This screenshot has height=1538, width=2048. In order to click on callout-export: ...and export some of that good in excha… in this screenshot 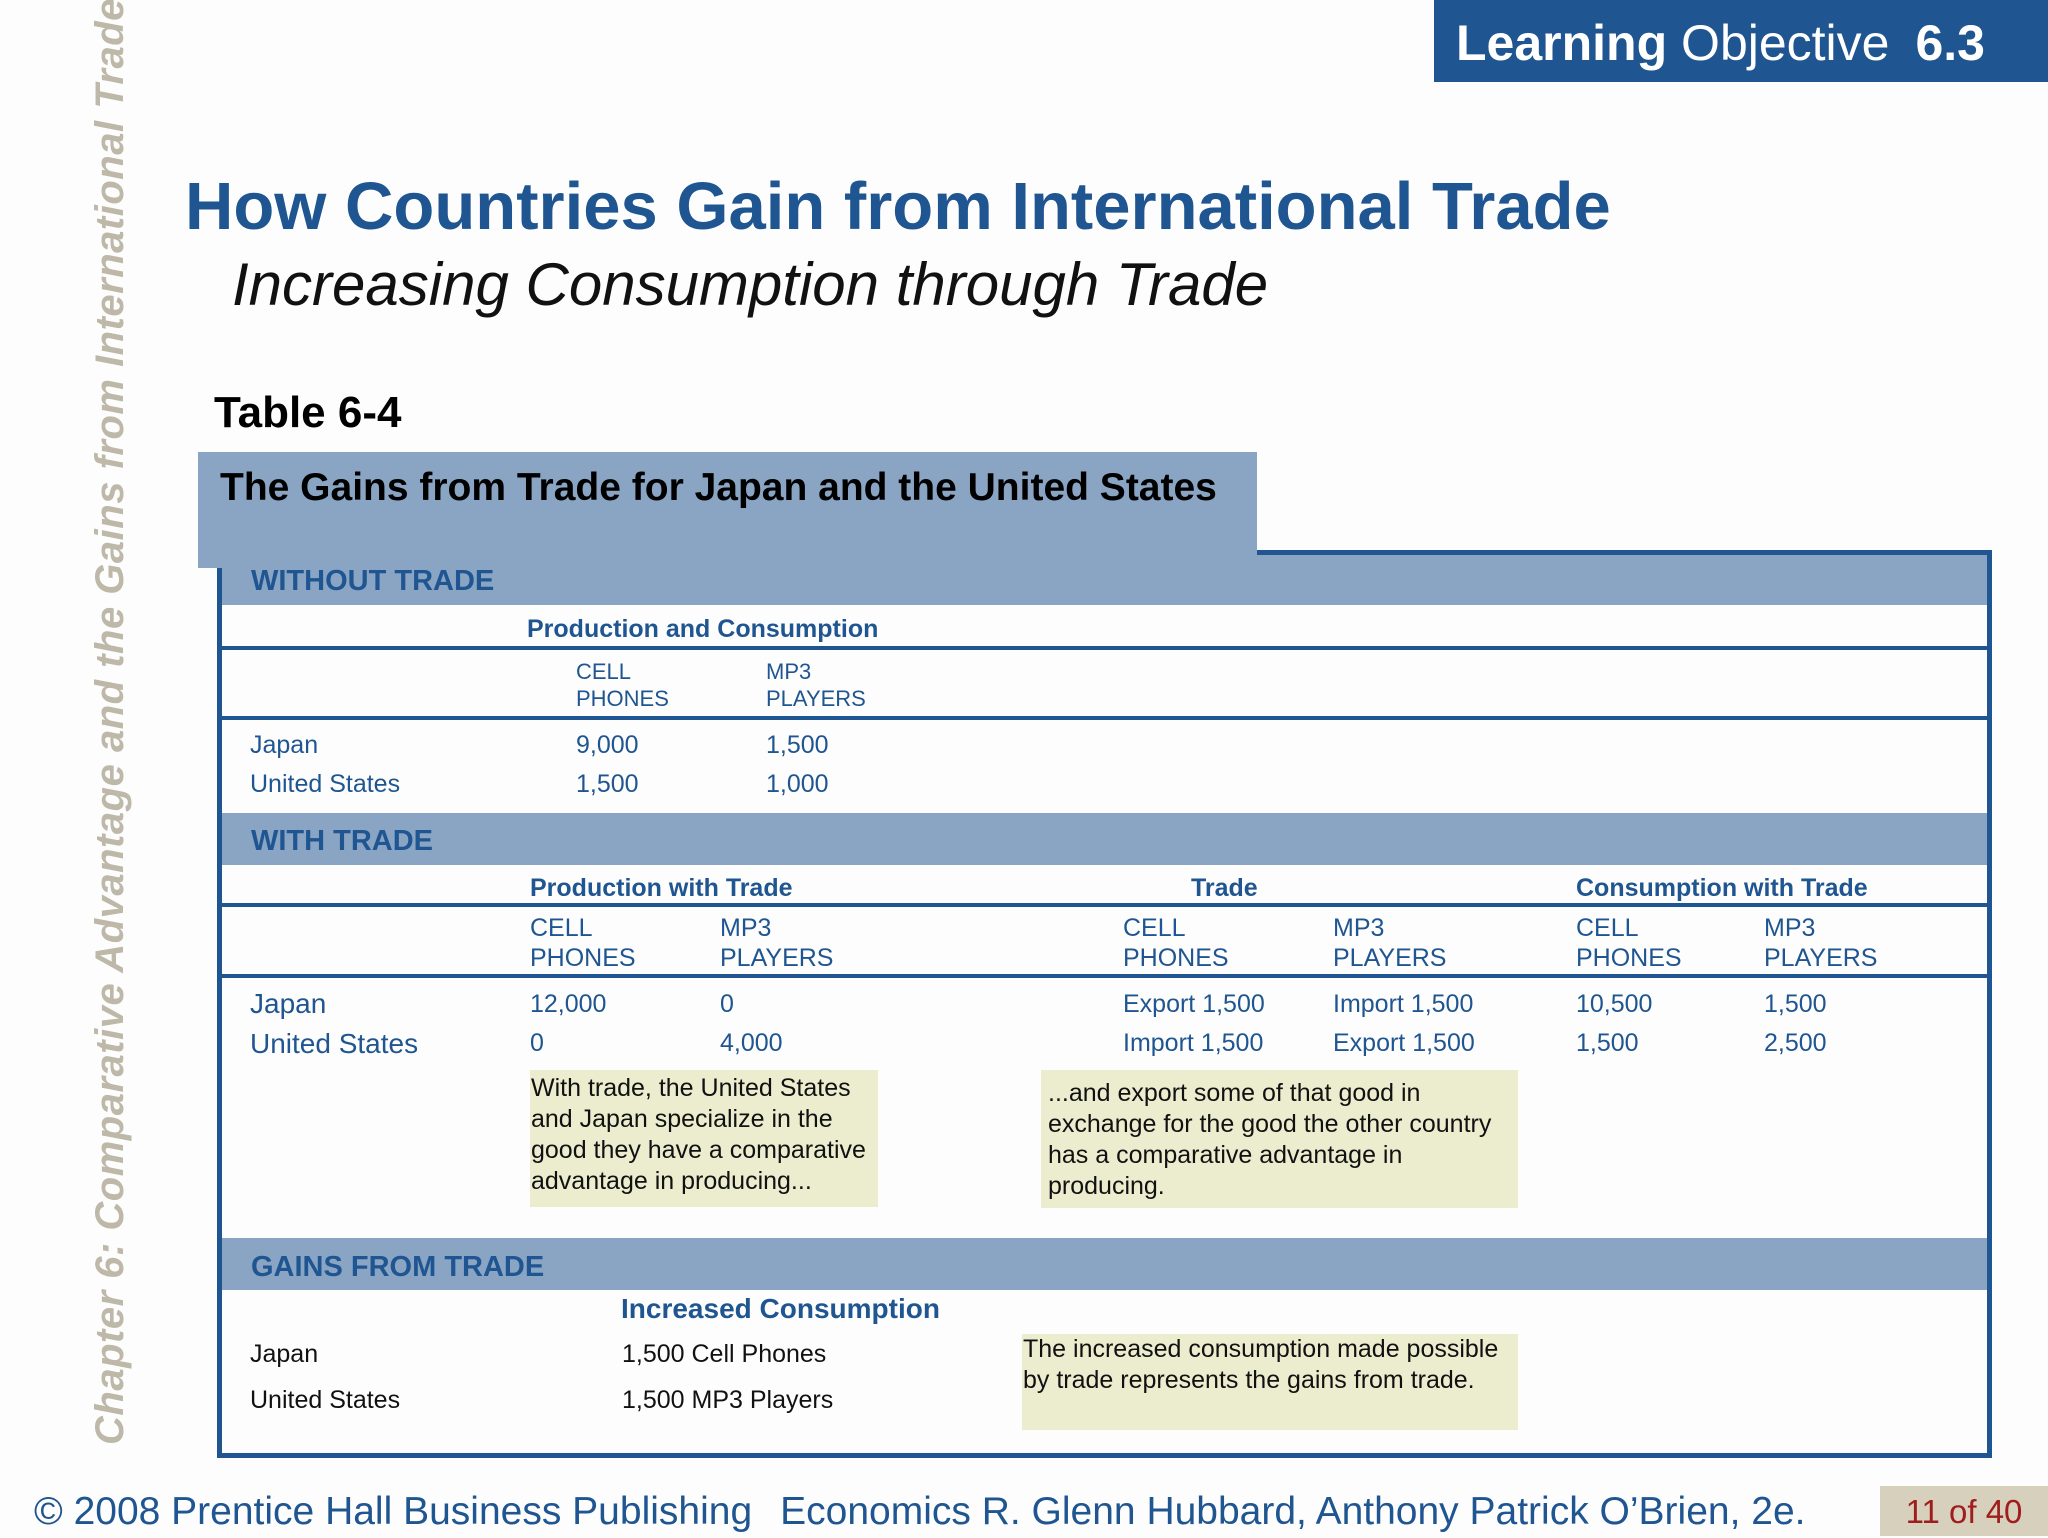, I will do `click(1279, 1139)`.